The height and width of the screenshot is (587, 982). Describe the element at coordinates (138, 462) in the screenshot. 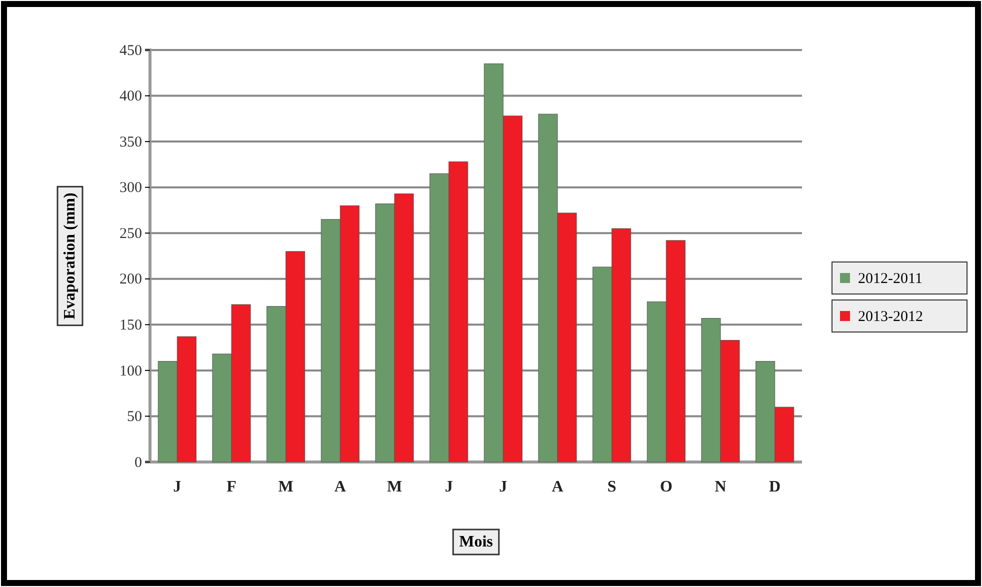

I see `y-tick-label: 0` at that location.